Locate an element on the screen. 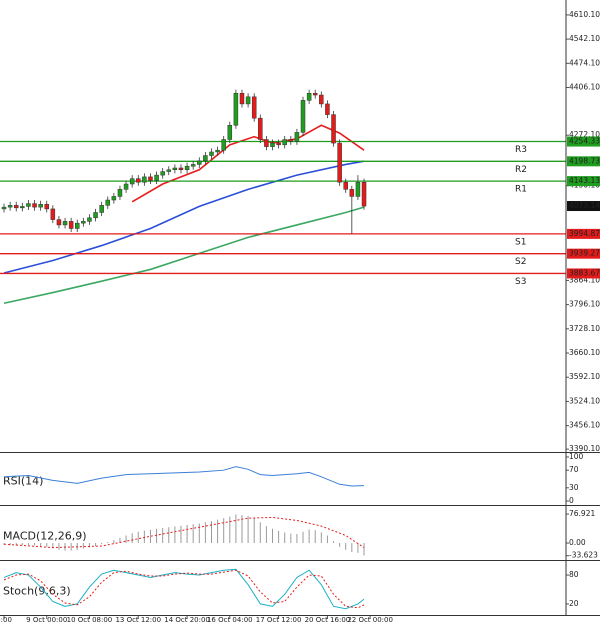 Image resolution: width=600 pixels, height=624 pixels. level-value: 3939.27 is located at coordinates (584, 253).